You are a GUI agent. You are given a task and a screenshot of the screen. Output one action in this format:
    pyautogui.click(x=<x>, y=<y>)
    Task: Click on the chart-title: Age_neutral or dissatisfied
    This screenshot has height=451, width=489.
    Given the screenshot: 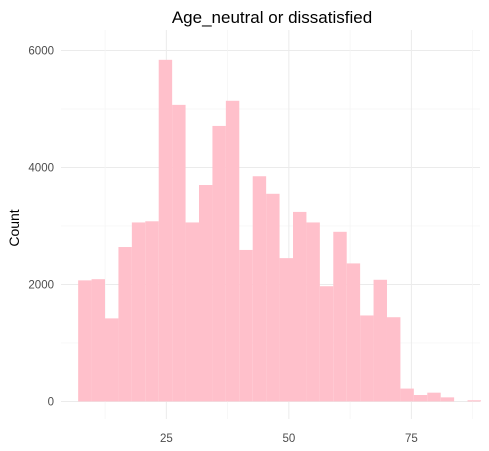 What is the action you would take?
    pyautogui.click(x=272, y=17)
    